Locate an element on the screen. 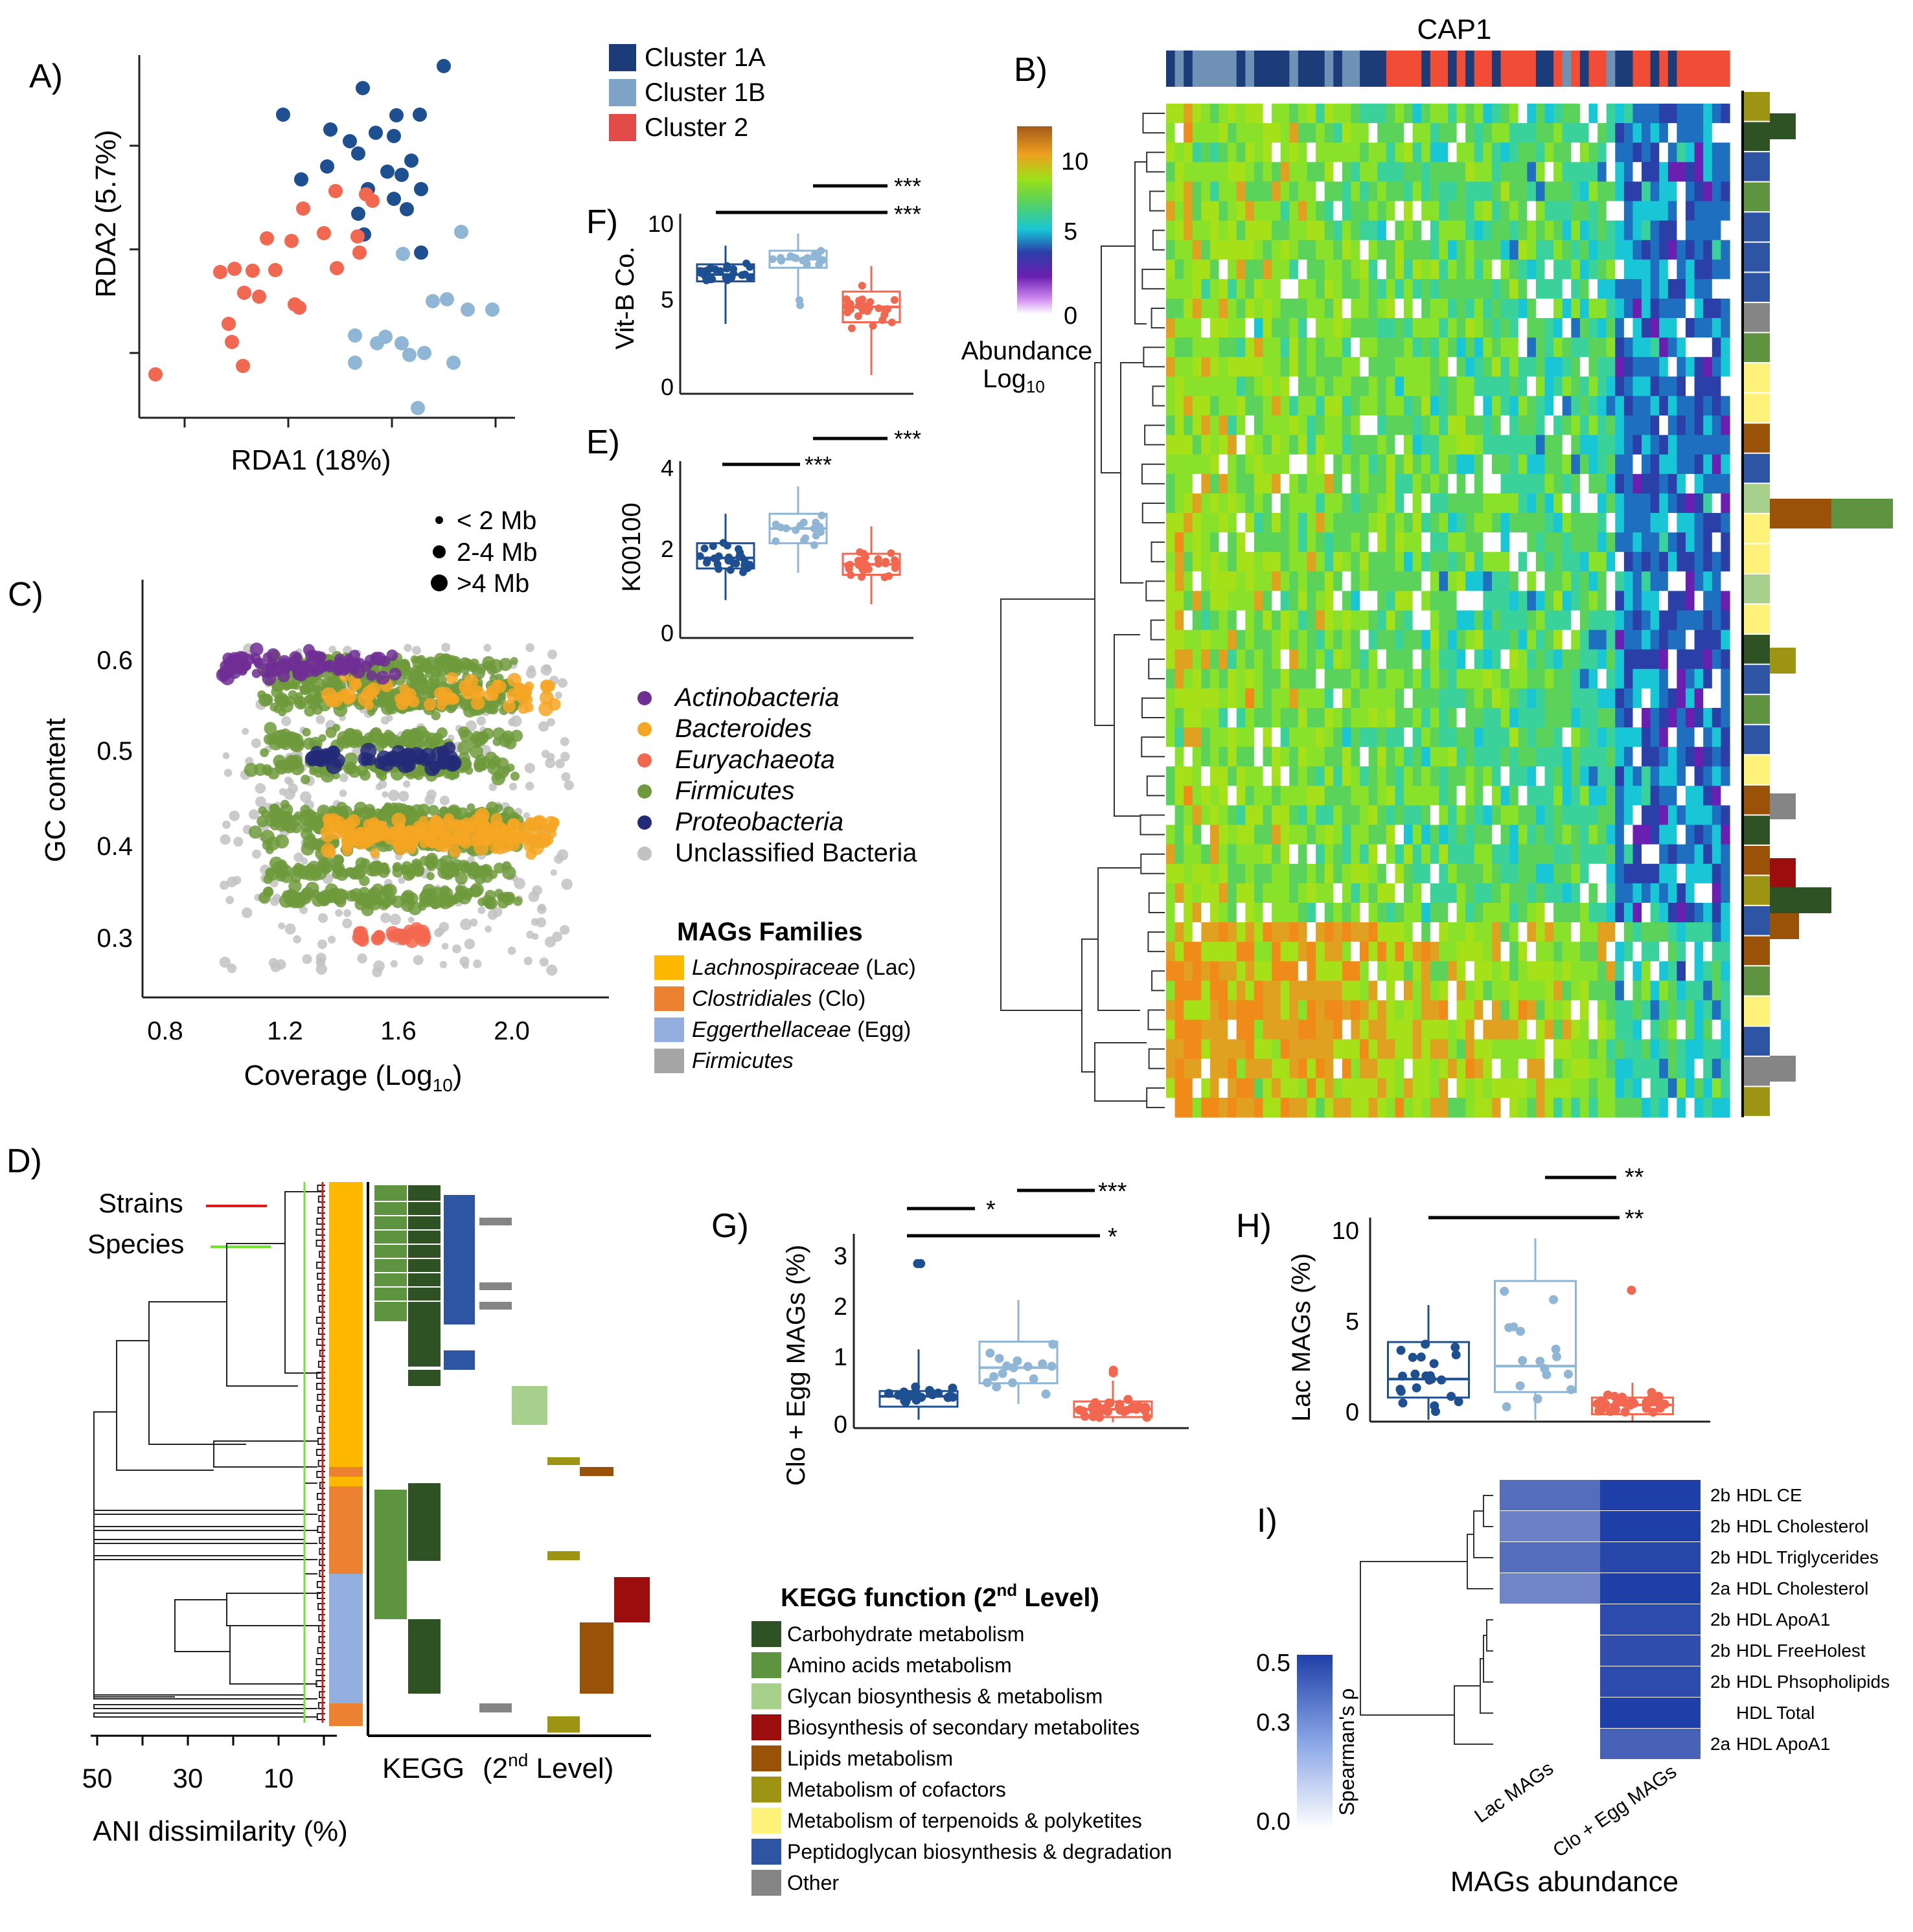 This screenshot has width=1913, height=1932. panel-b-cap1-bar is located at coordinates (1448, 69).